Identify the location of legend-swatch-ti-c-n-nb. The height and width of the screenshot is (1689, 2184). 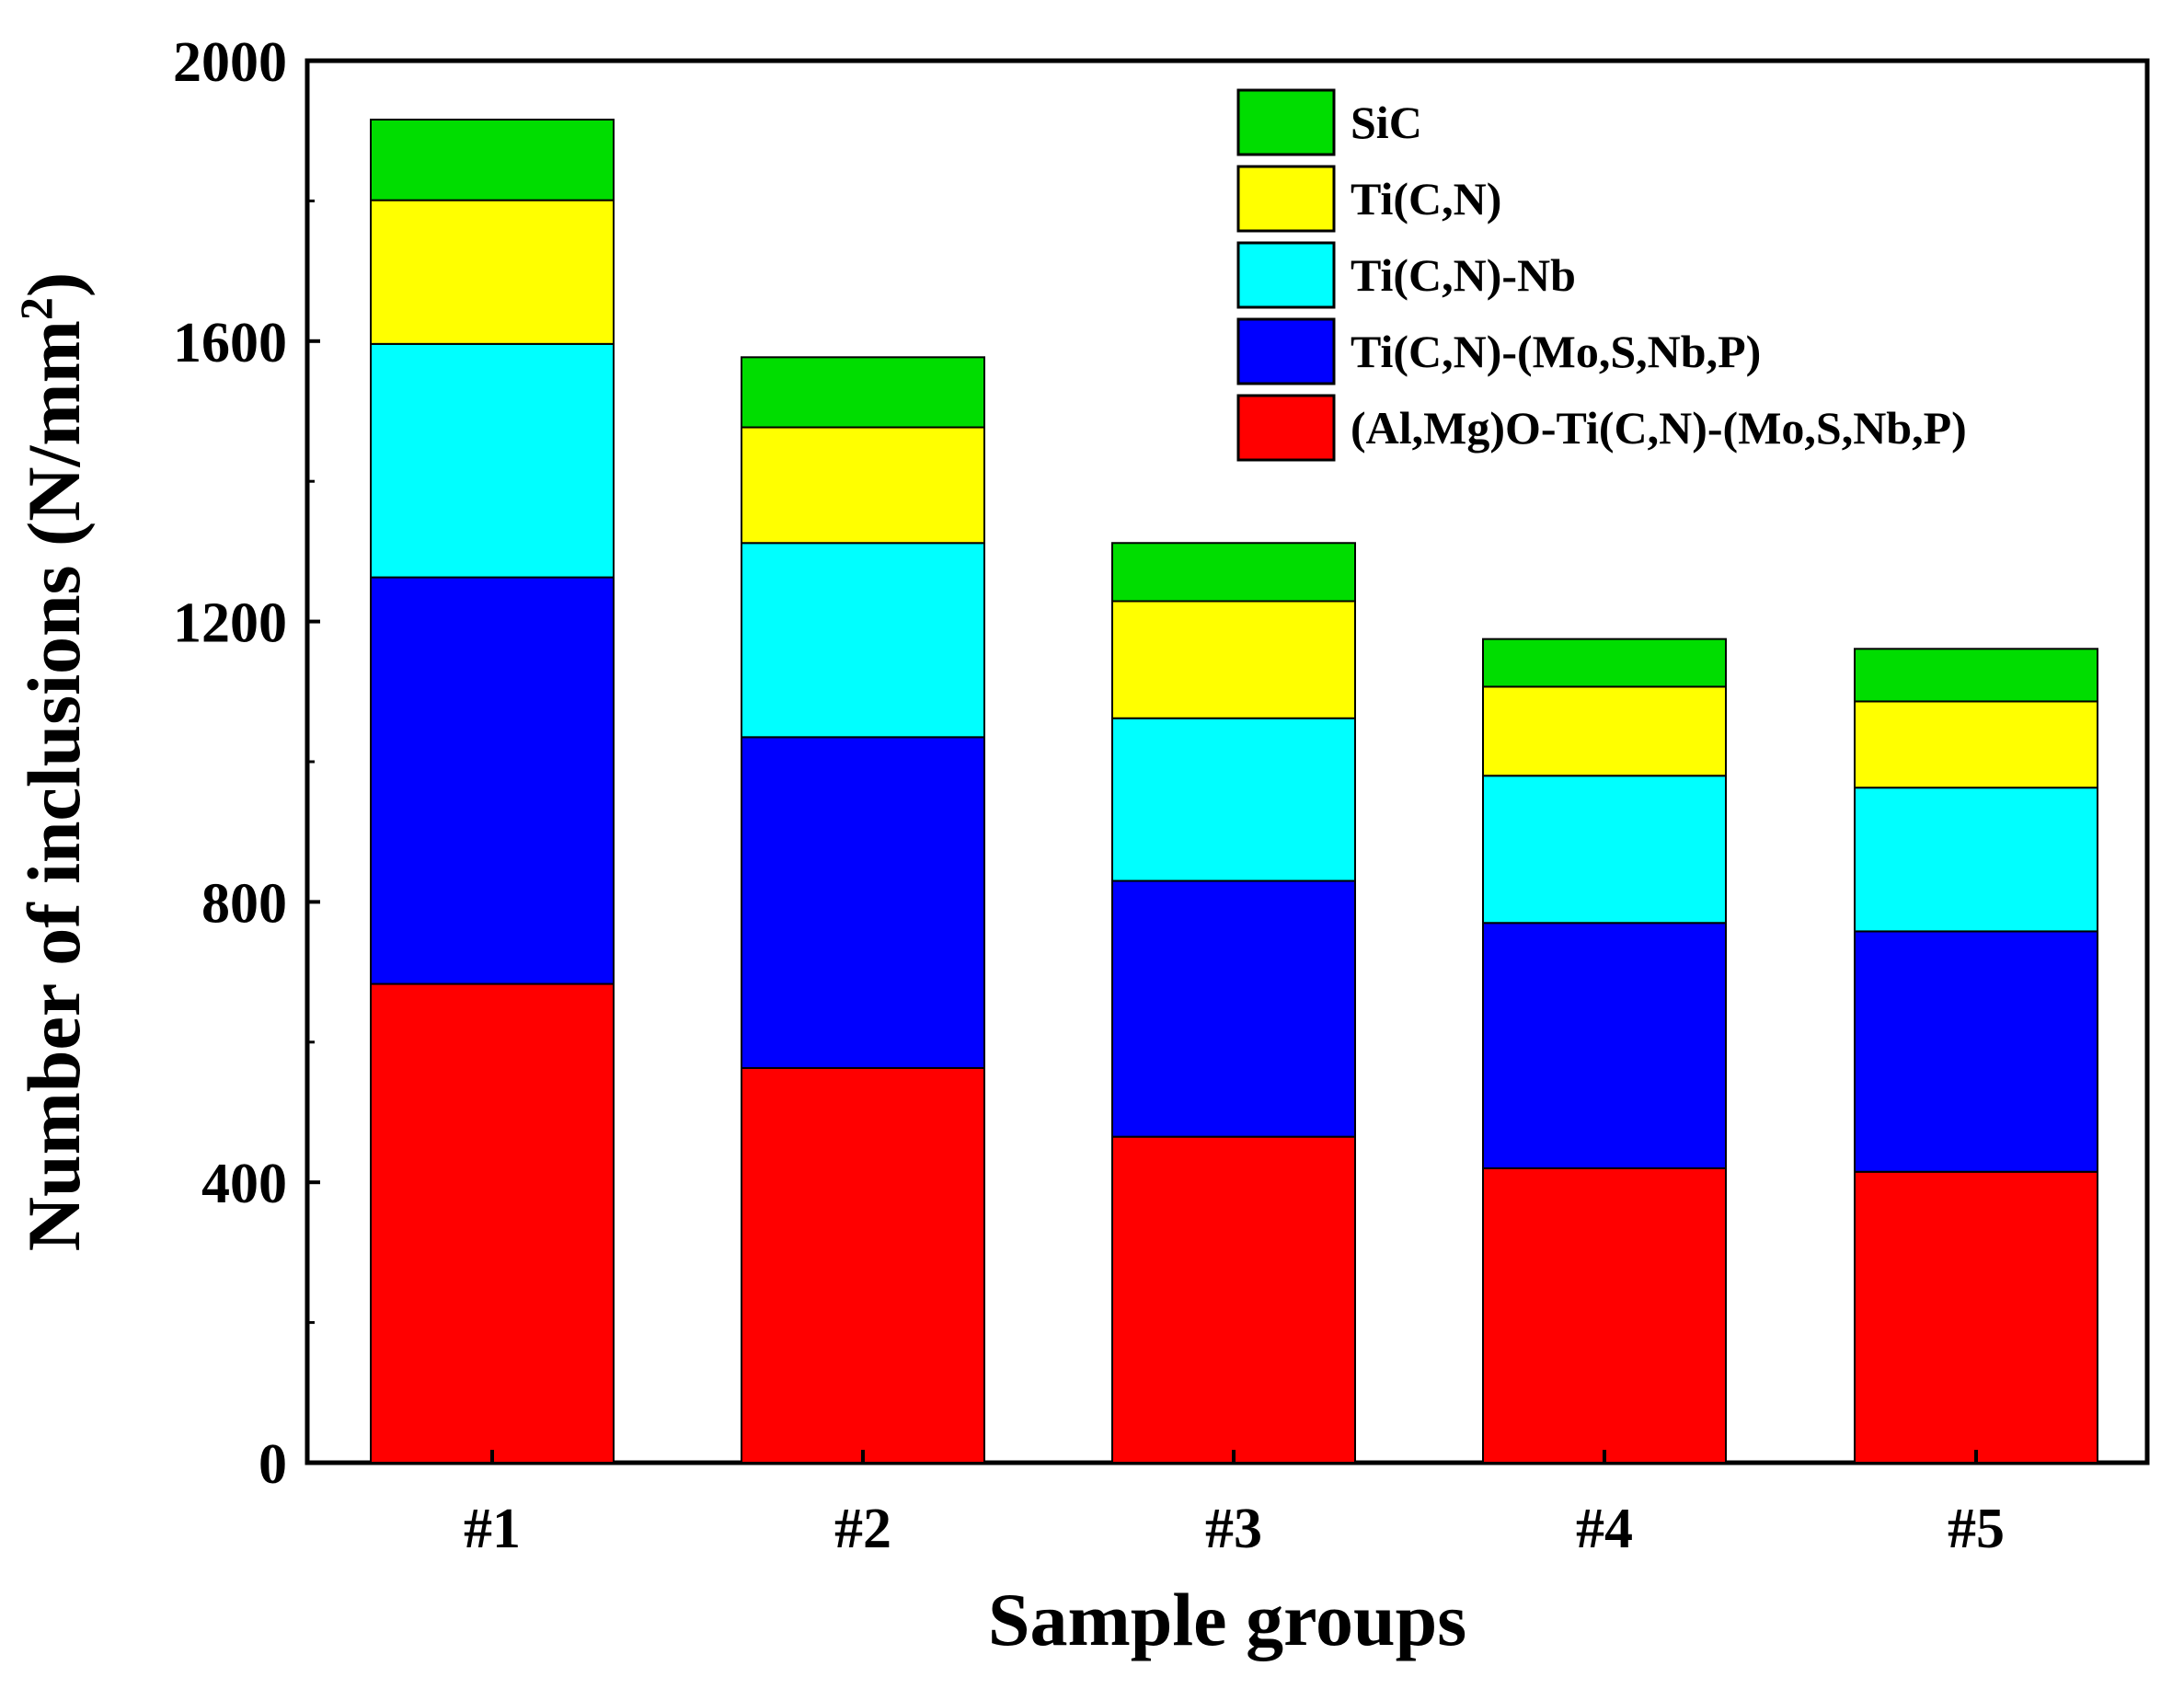
(1286, 275).